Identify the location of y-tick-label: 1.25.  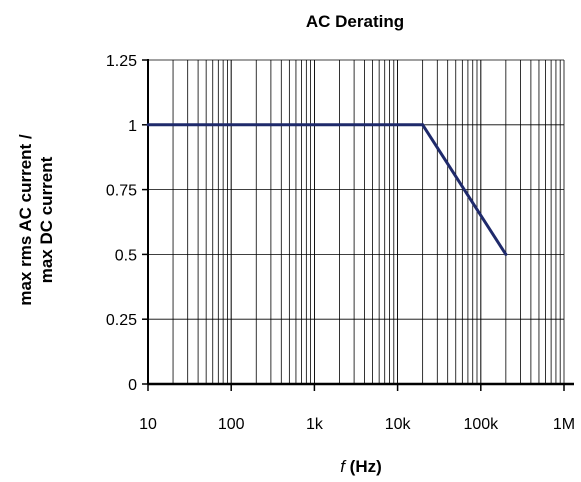
(121, 61).